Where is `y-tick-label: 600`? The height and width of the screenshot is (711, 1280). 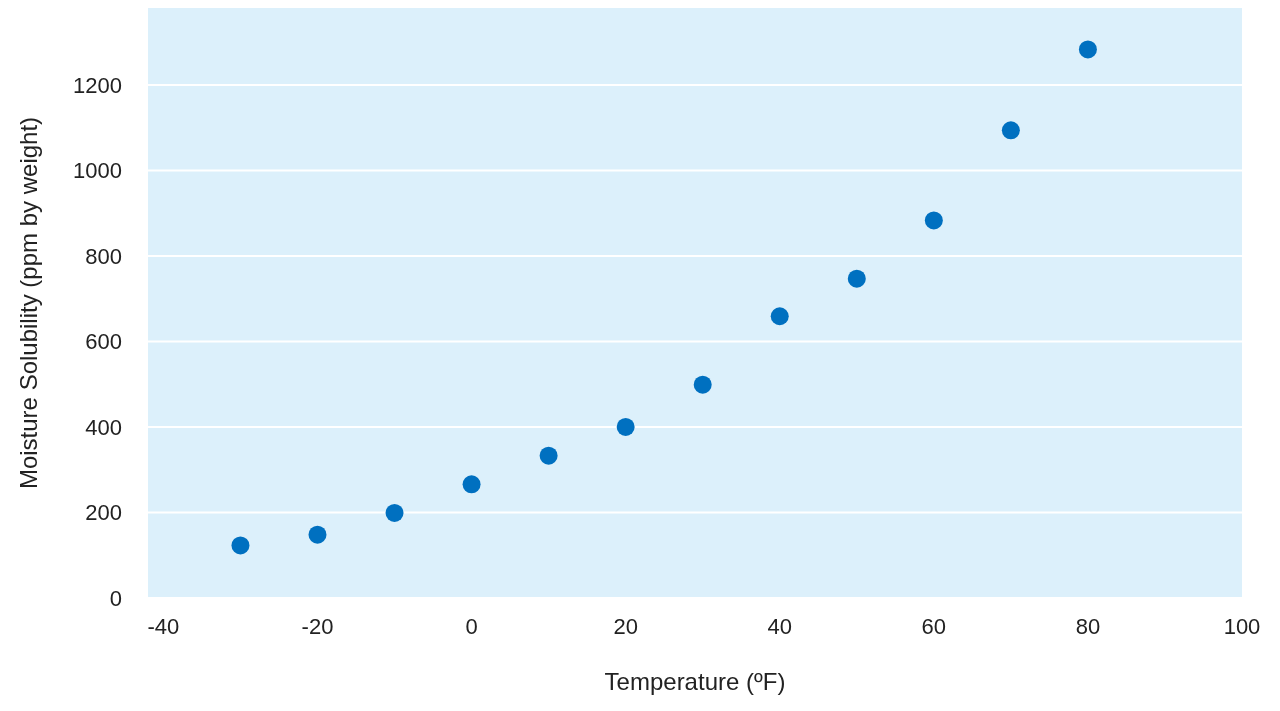
y-tick-label: 600 is located at coordinates (103, 342).